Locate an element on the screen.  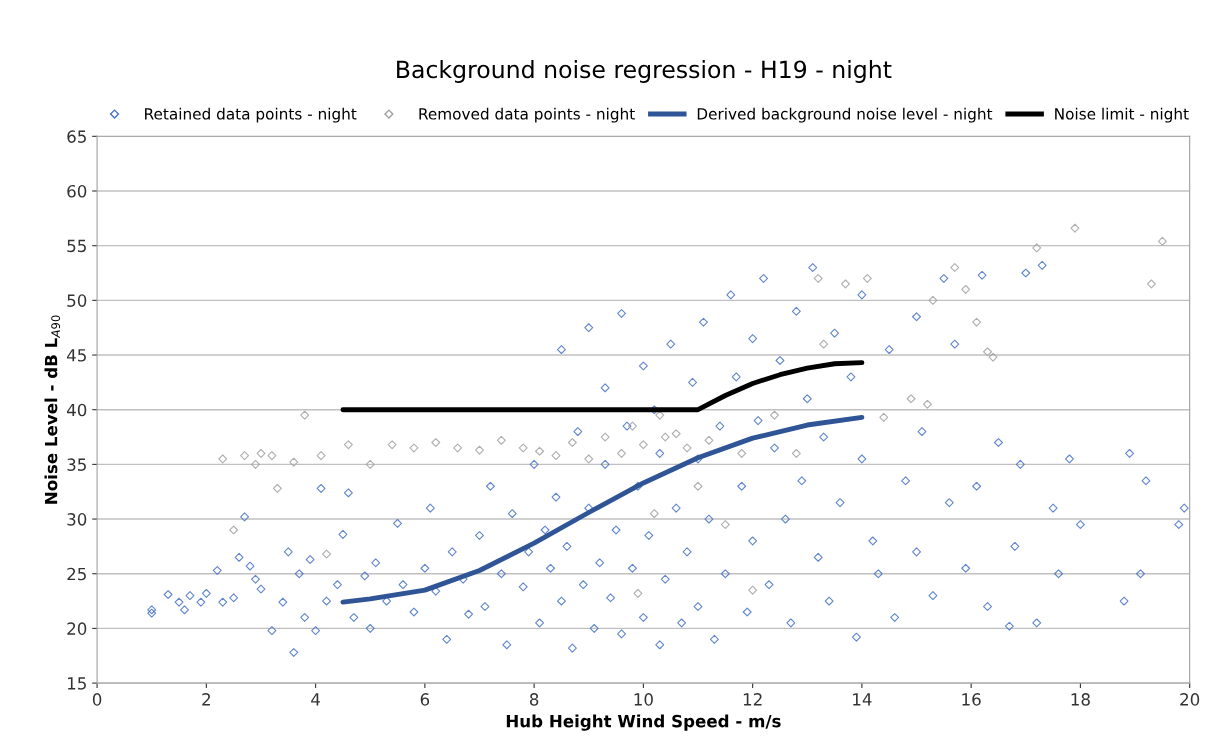
y-tick-label: 40 is located at coordinates (76, 410).